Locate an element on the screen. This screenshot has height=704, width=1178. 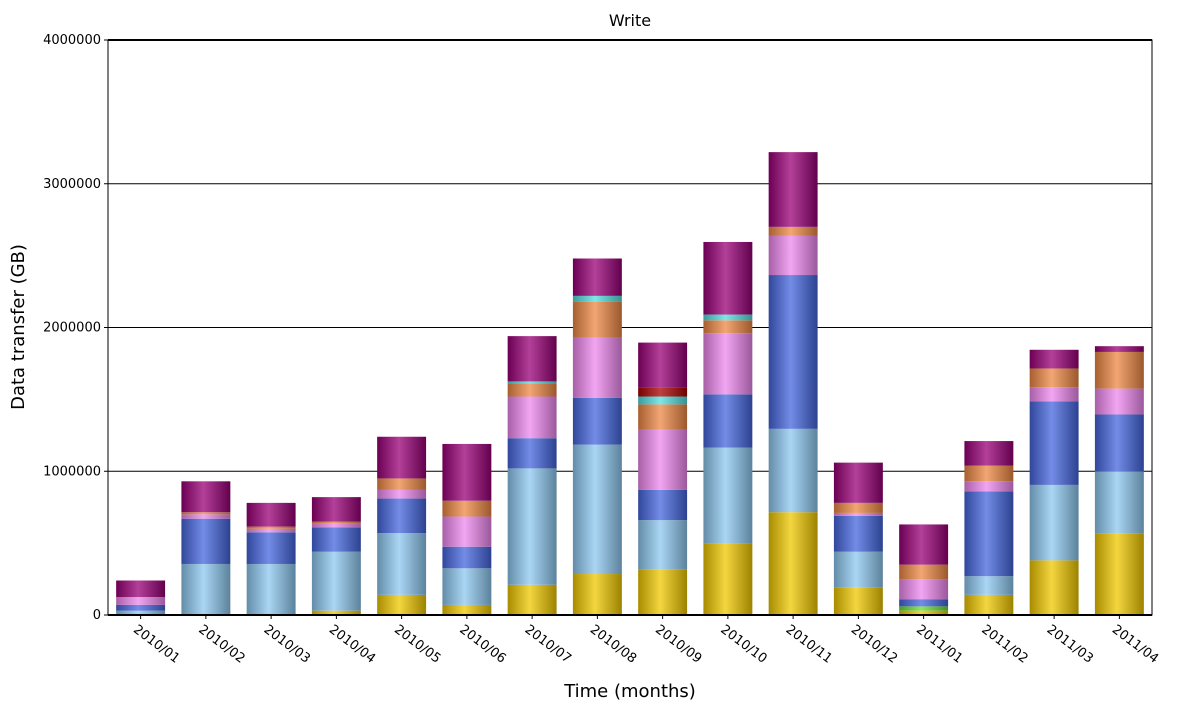
y-tick-label: 3000000 is located at coordinates (72, 184).